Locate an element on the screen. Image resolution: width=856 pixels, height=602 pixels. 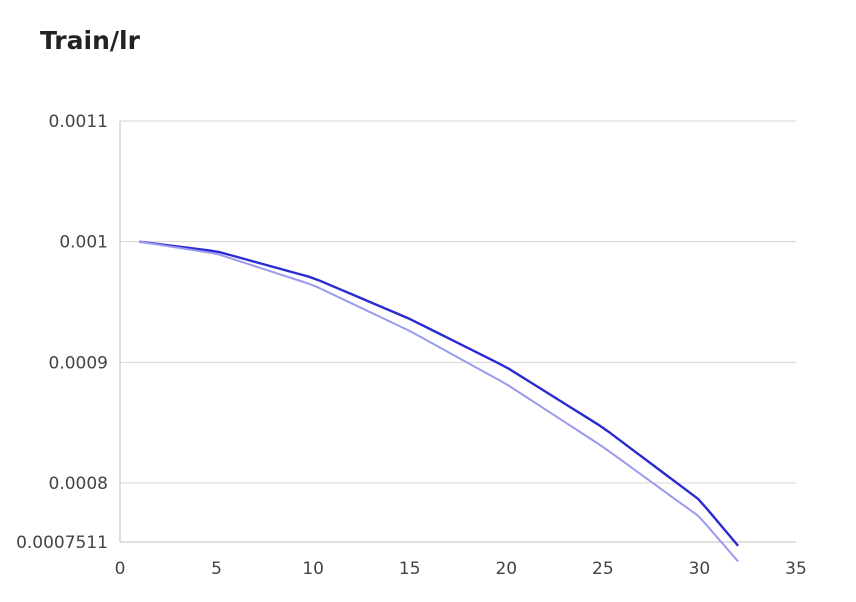
x-tick-label: 15 is located at coordinates (410, 569).